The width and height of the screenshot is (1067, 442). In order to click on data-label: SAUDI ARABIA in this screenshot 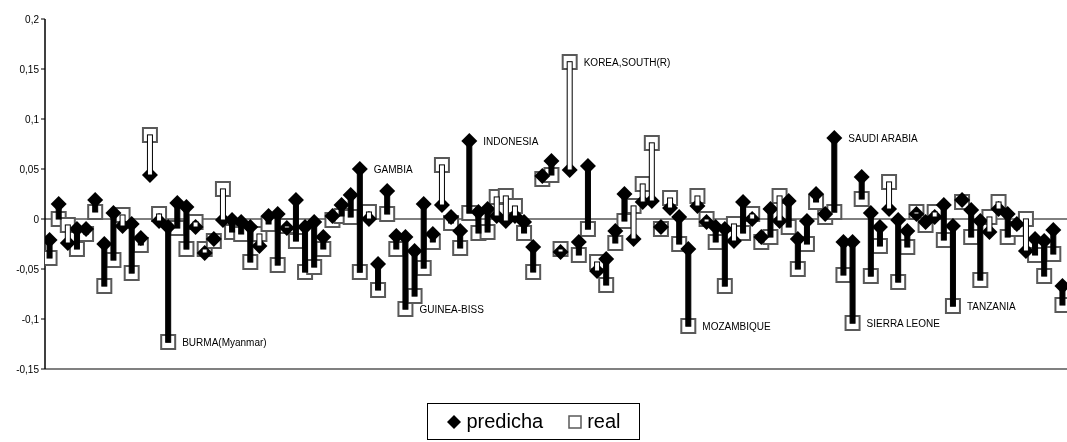, I will do `click(883, 138)`.